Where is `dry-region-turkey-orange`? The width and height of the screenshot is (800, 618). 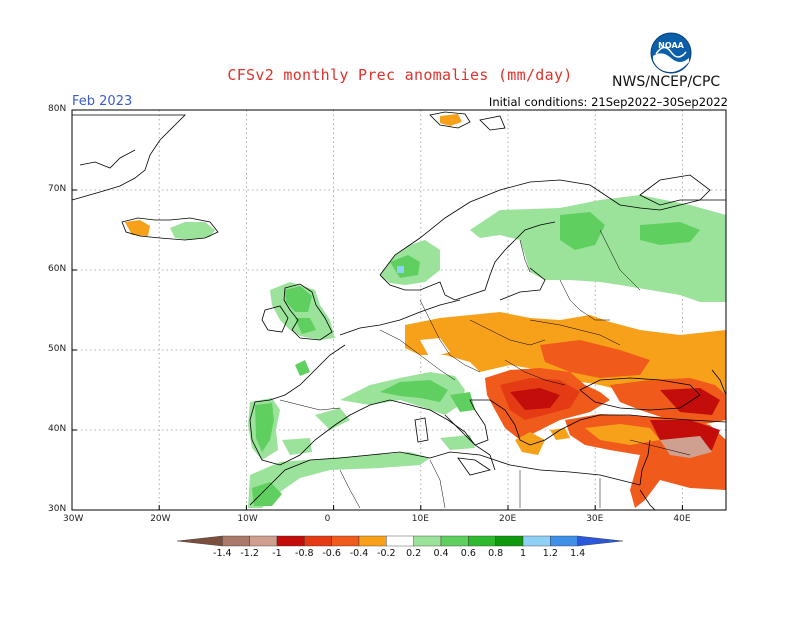 dry-region-turkey-orange is located at coordinates (622, 434).